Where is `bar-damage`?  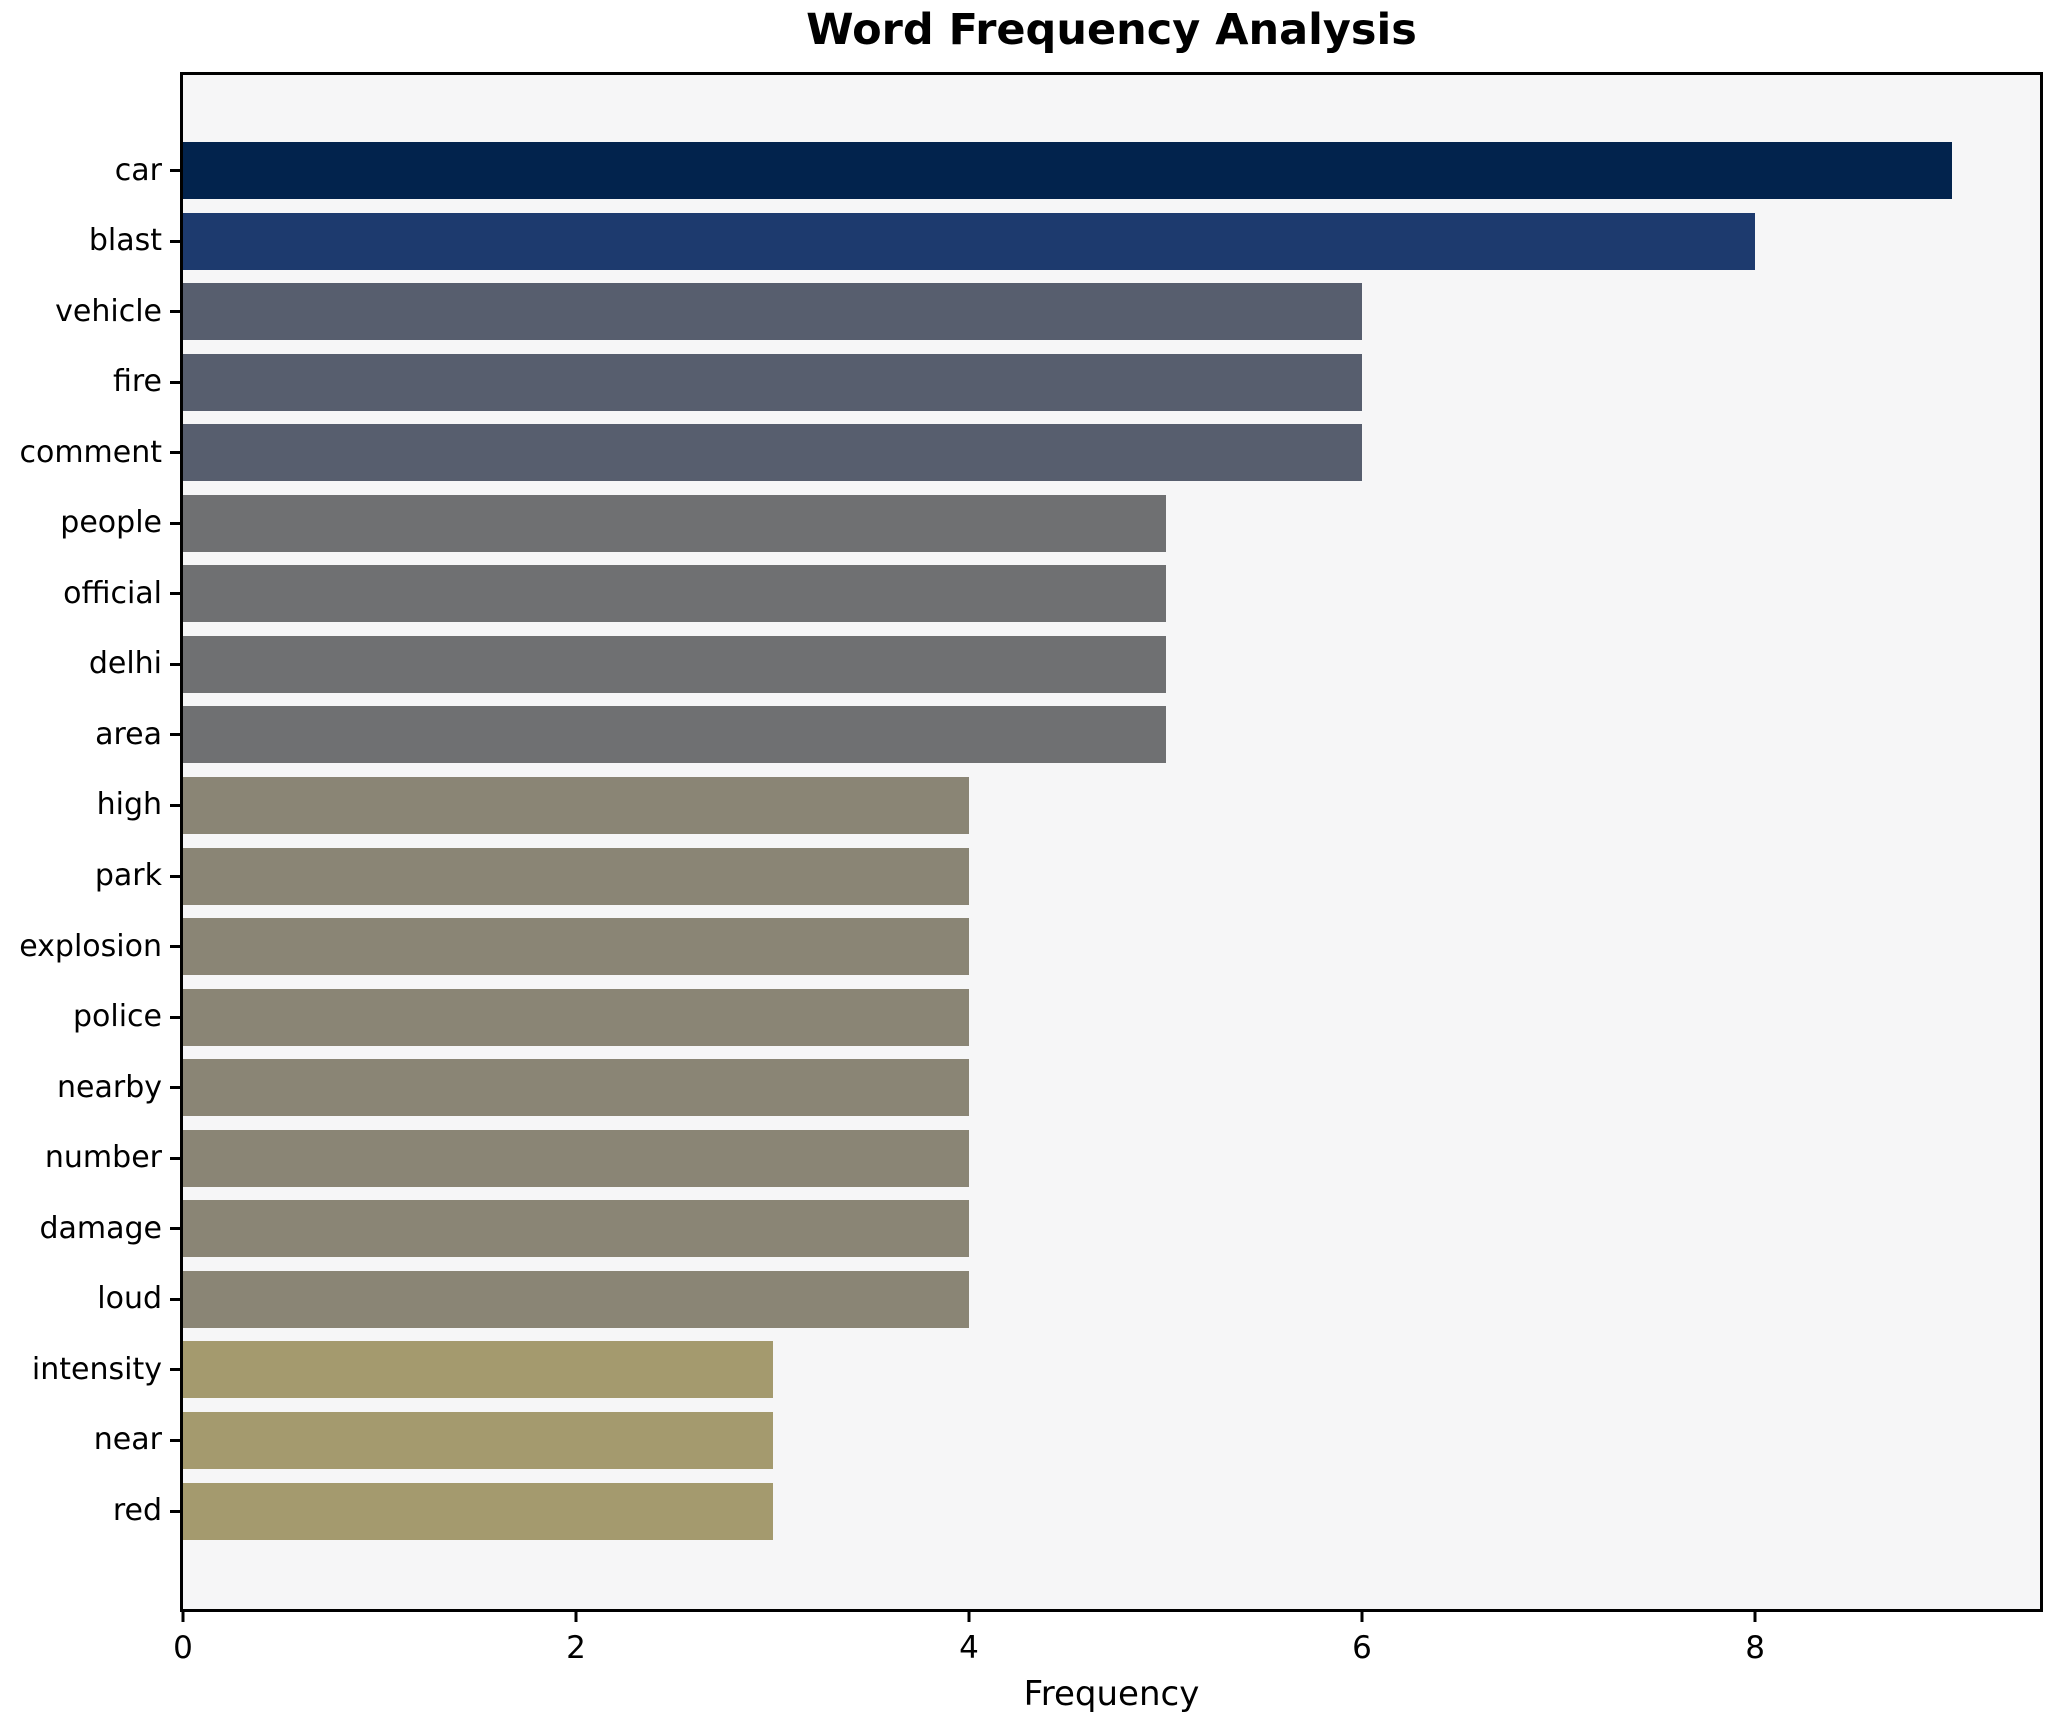
bar-damage is located at coordinates (576, 1229).